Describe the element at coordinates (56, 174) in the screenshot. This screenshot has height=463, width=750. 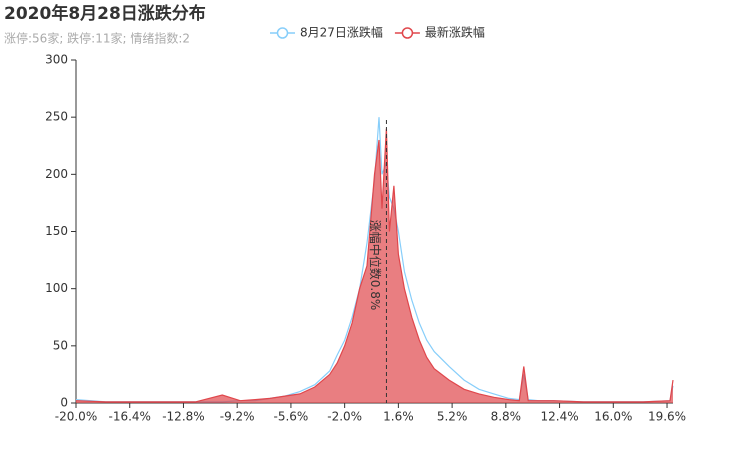
I see `y-tick-label: 200` at that location.